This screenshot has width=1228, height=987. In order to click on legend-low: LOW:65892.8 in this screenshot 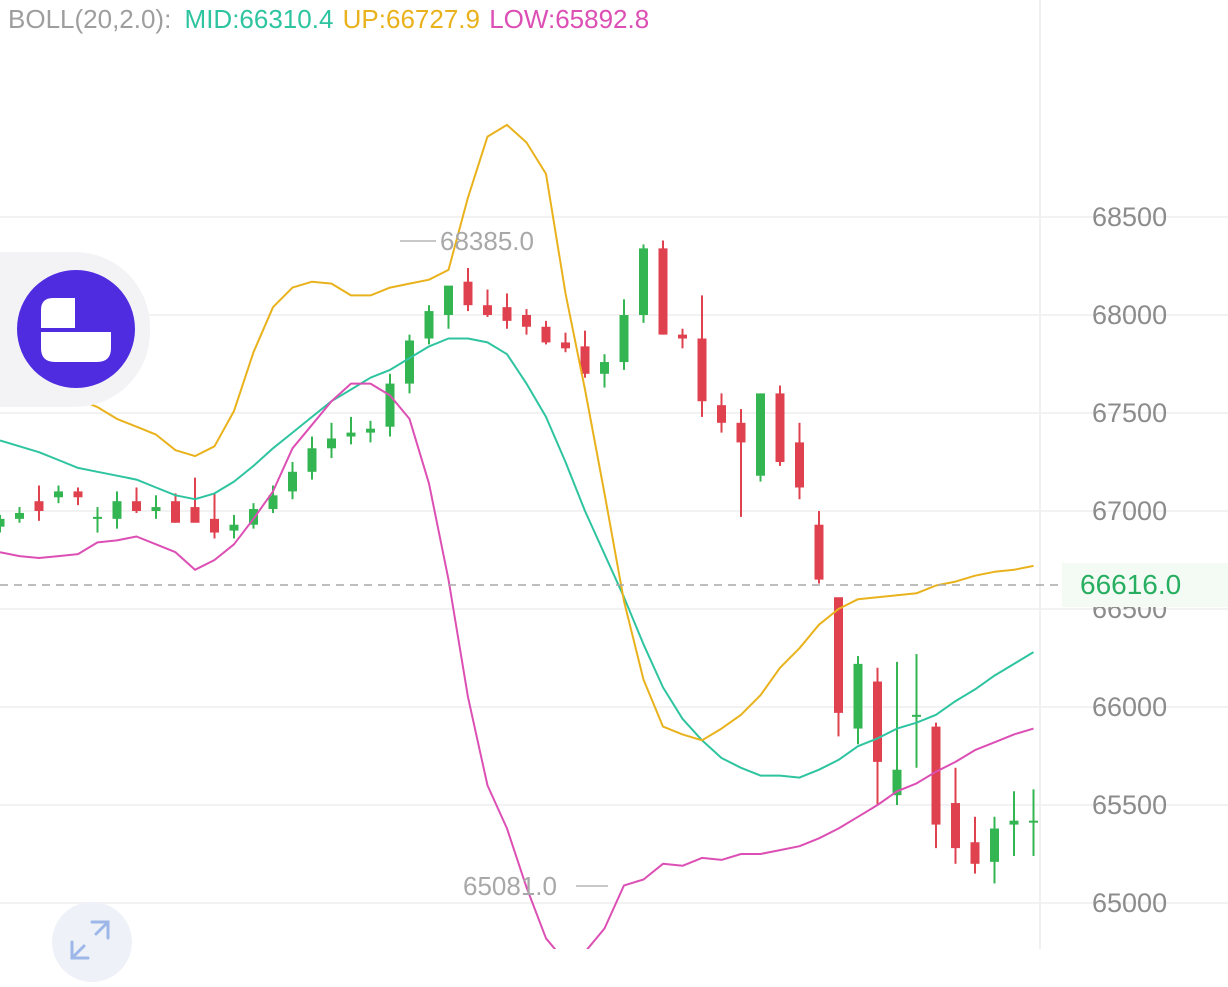, I will do `click(569, 19)`.